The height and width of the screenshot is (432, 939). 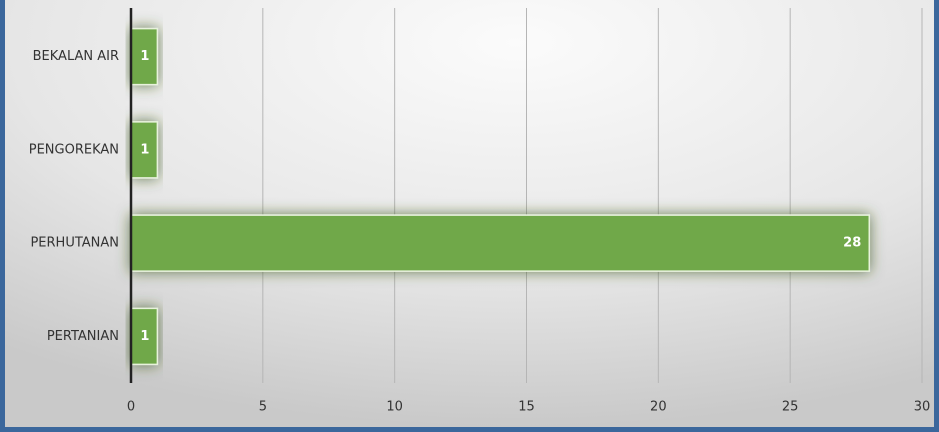 What do you see at coordinates (394, 407) in the screenshot?
I see `x-tick-label: 10` at bounding box center [394, 407].